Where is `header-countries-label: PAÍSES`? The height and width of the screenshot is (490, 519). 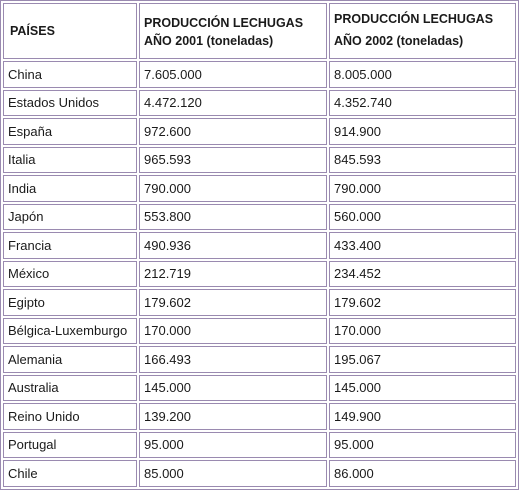 header-countries-label: PAÍSES is located at coordinates (32, 31).